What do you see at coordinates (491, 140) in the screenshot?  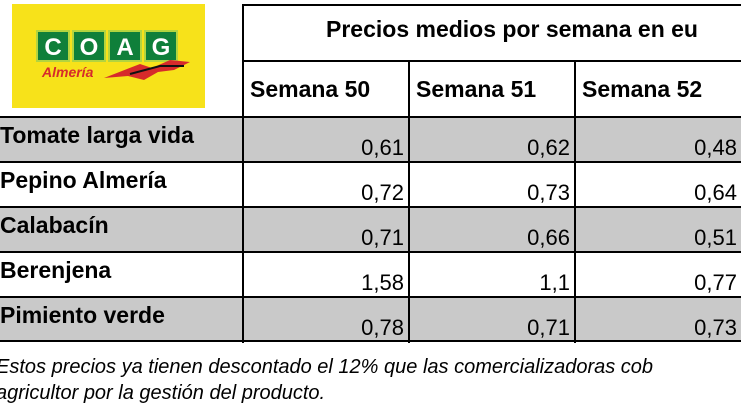 I see `price-cell: 0,62` at bounding box center [491, 140].